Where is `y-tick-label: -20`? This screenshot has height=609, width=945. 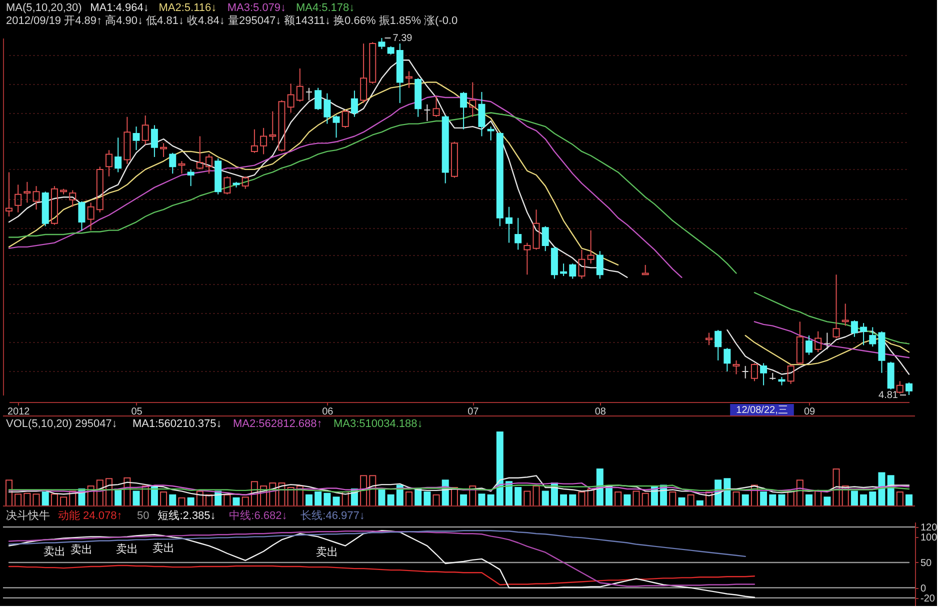
y-tick-label: -20 is located at coordinates (928, 598).